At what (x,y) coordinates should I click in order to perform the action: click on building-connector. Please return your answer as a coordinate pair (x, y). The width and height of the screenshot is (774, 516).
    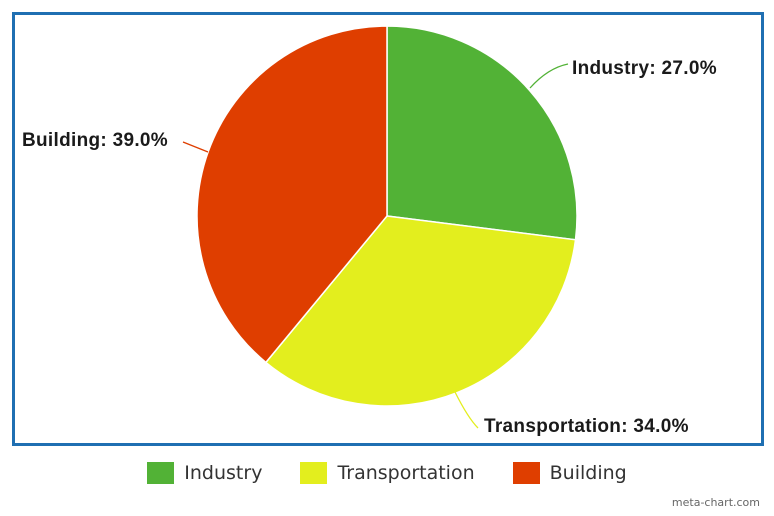
    Looking at the image, I should click on (195, 147).